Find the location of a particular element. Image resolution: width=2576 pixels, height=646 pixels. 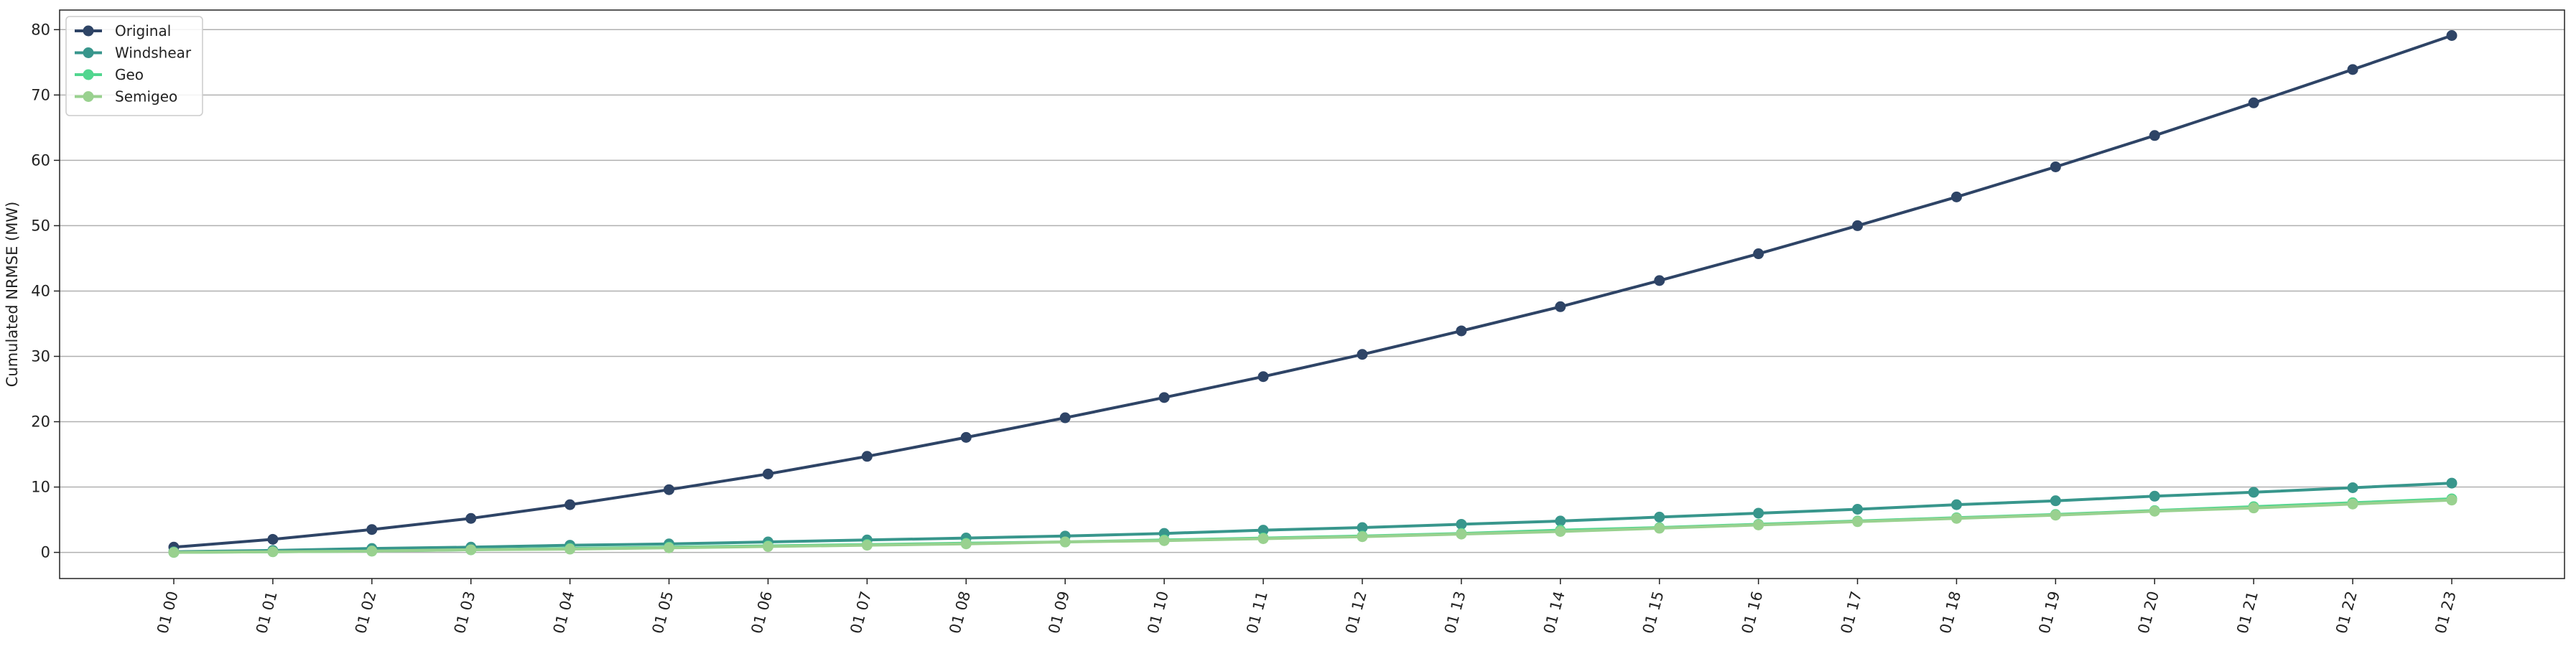

xtick-label-14: 01 14 is located at coordinates (1554, 612).